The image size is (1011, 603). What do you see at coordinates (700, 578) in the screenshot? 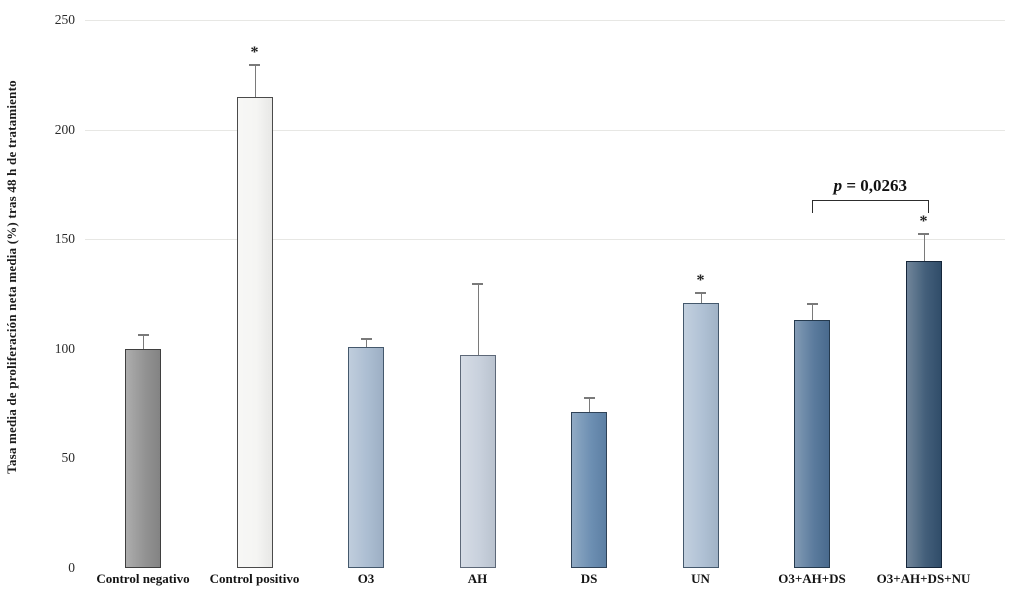
I see `category-label: UN` at bounding box center [700, 578].